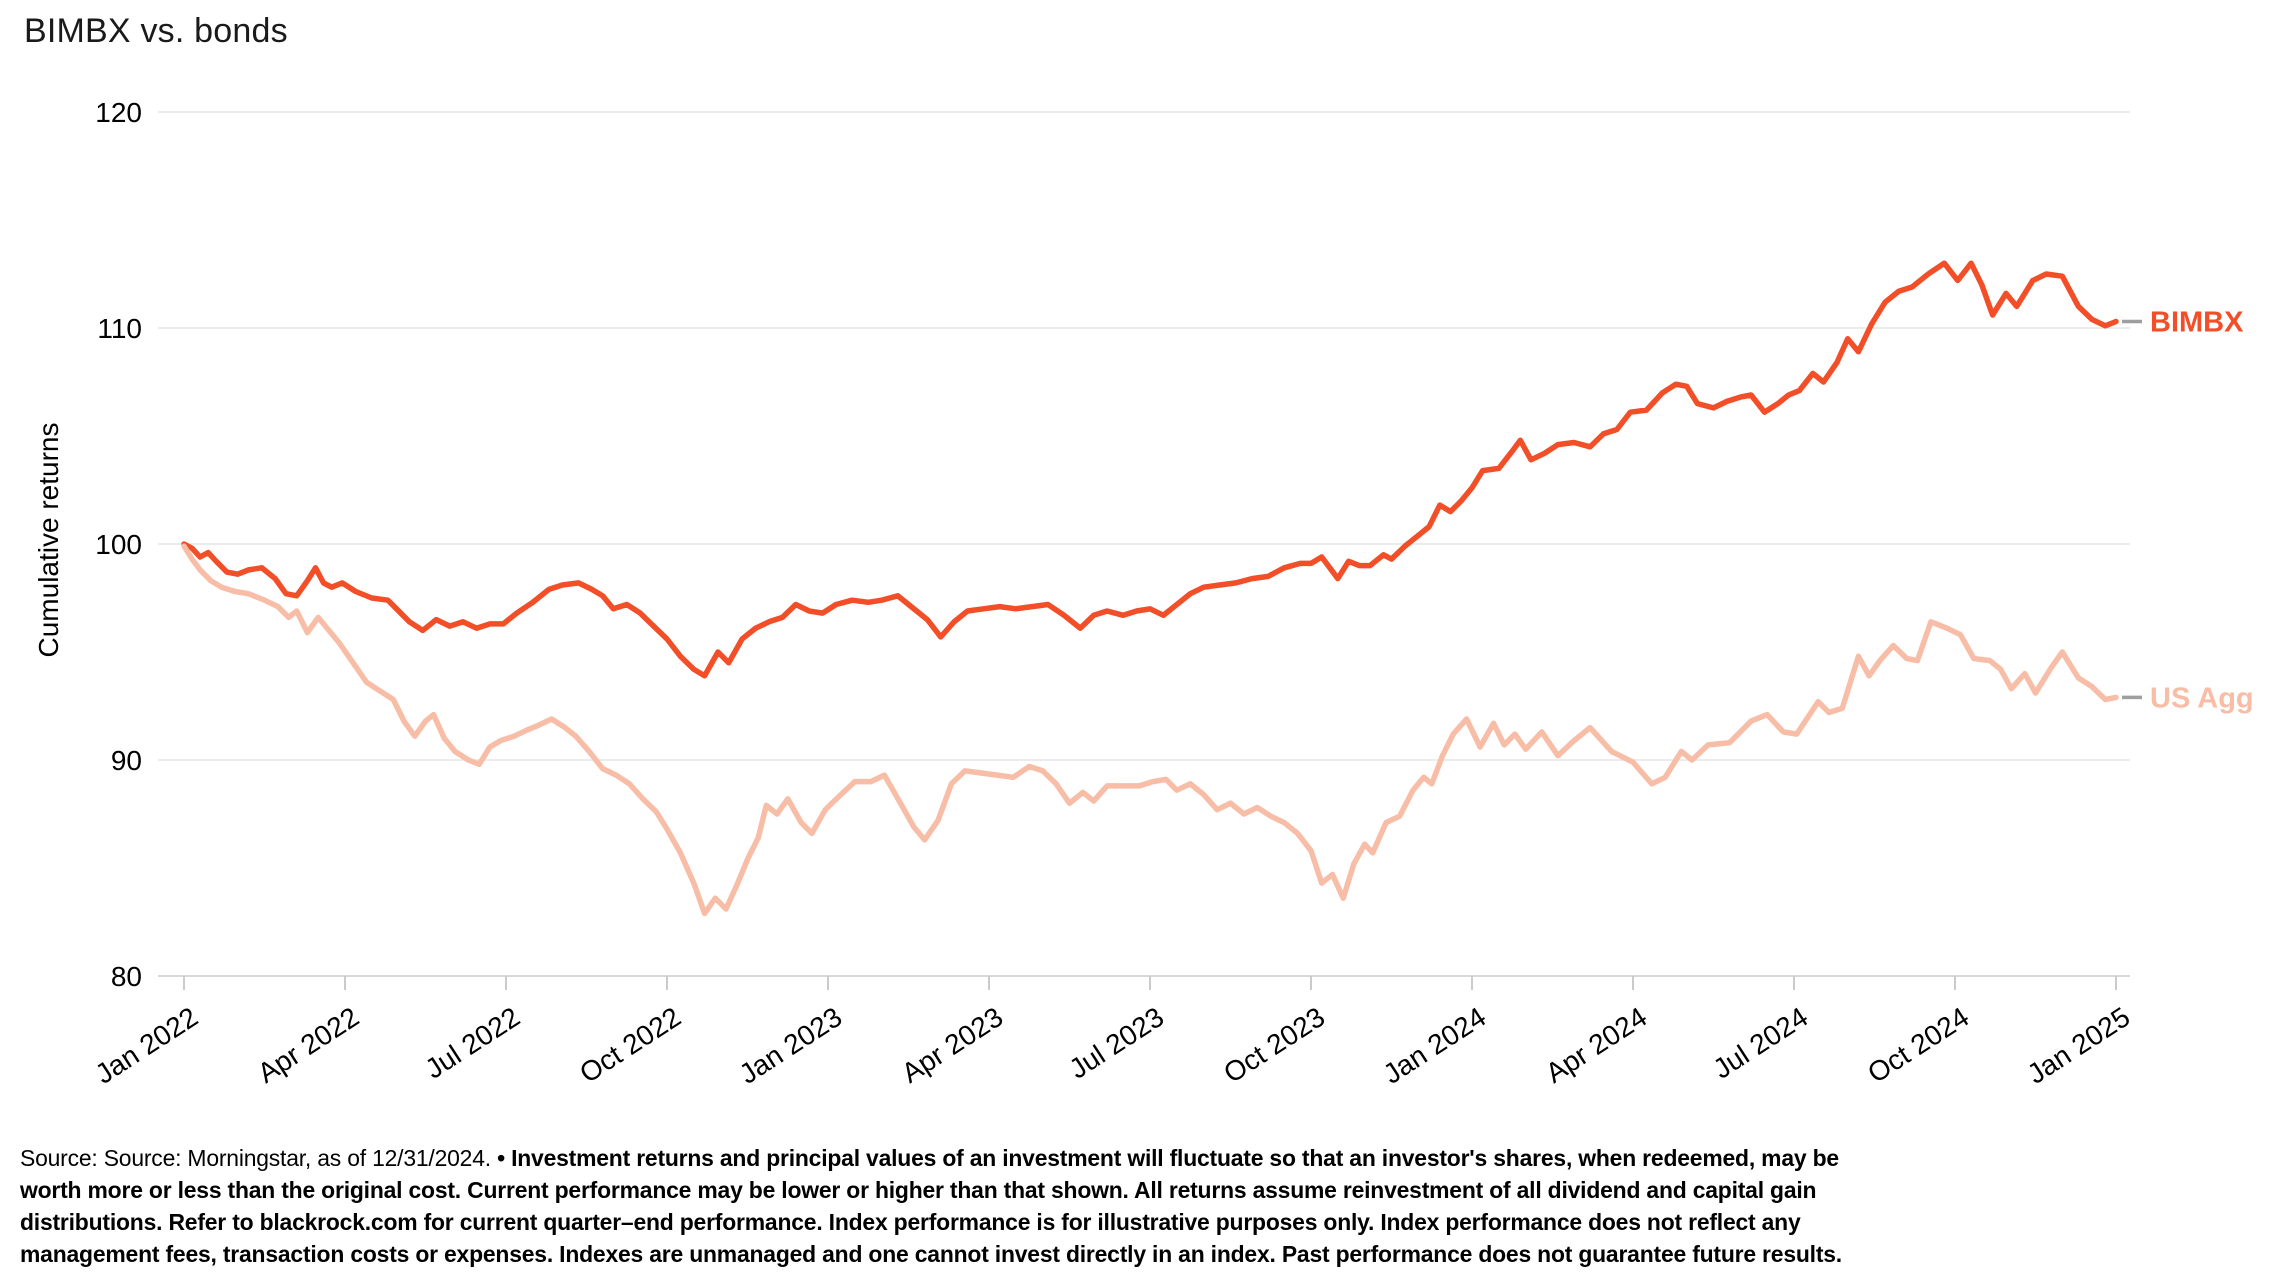  Describe the element at coordinates (147, 1045) in the screenshot. I see `x-tick-label: Jan 2022` at that location.